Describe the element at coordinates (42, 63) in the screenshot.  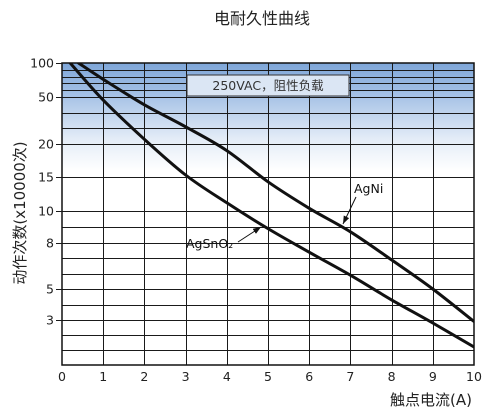
I see `y-tick-label: 100` at that location.